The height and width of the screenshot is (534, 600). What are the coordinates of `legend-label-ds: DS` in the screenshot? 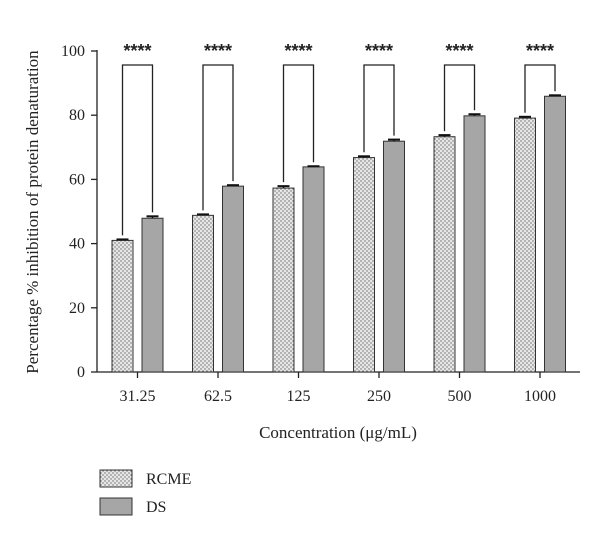 It's located at (156, 507).